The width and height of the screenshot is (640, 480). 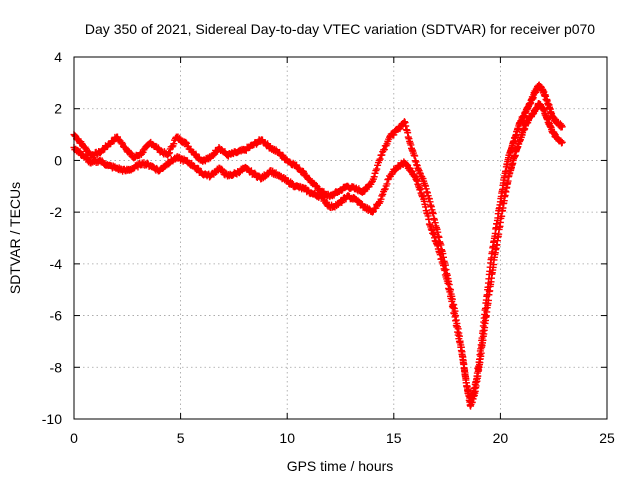 I want to click on y-tick-label: -8, so click(x=56, y=367).